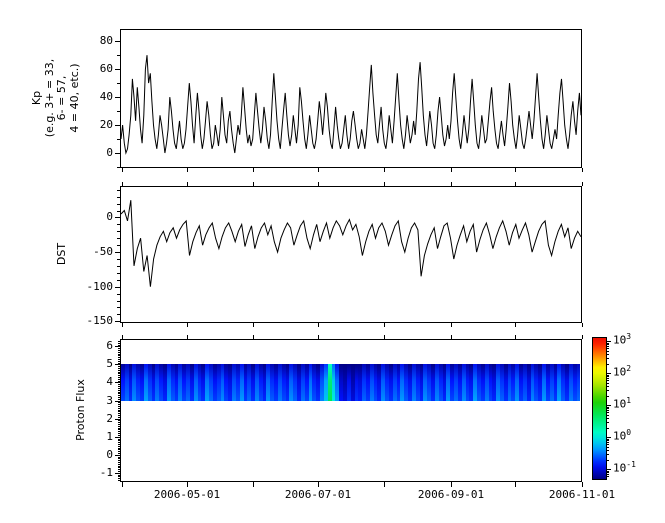 The width and height of the screenshot is (665, 523). What do you see at coordinates (624, 467) in the screenshot?
I see `colorbar-tick-label: 10-1` at bounding box center [624, 467].